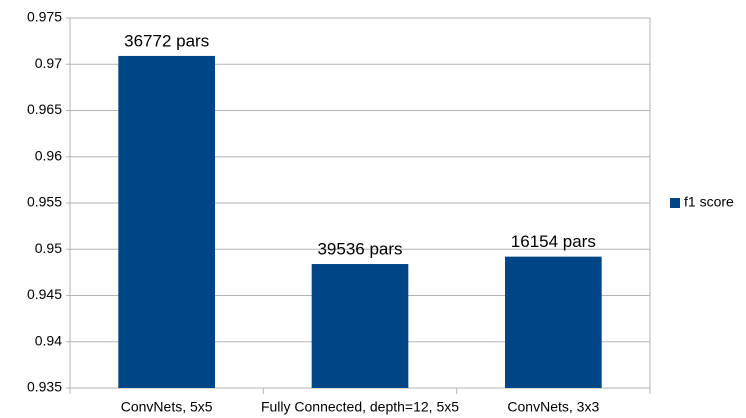 Image resolution: width=746 pixels, height=418 pixels. What do you see at coordinates (48, 340) in the screenshot?
I see `y-tick-label: 0.94` at bounding box center [48, 340].